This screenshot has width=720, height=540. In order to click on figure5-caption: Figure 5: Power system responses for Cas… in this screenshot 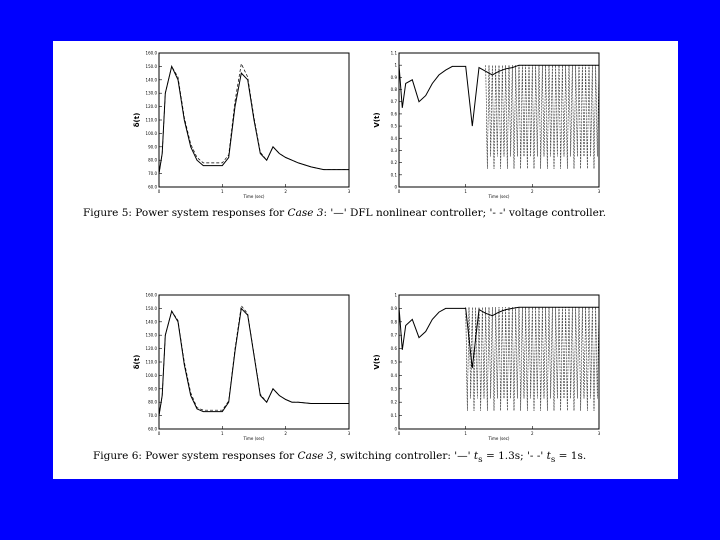, I will do `click(345, 213)`.